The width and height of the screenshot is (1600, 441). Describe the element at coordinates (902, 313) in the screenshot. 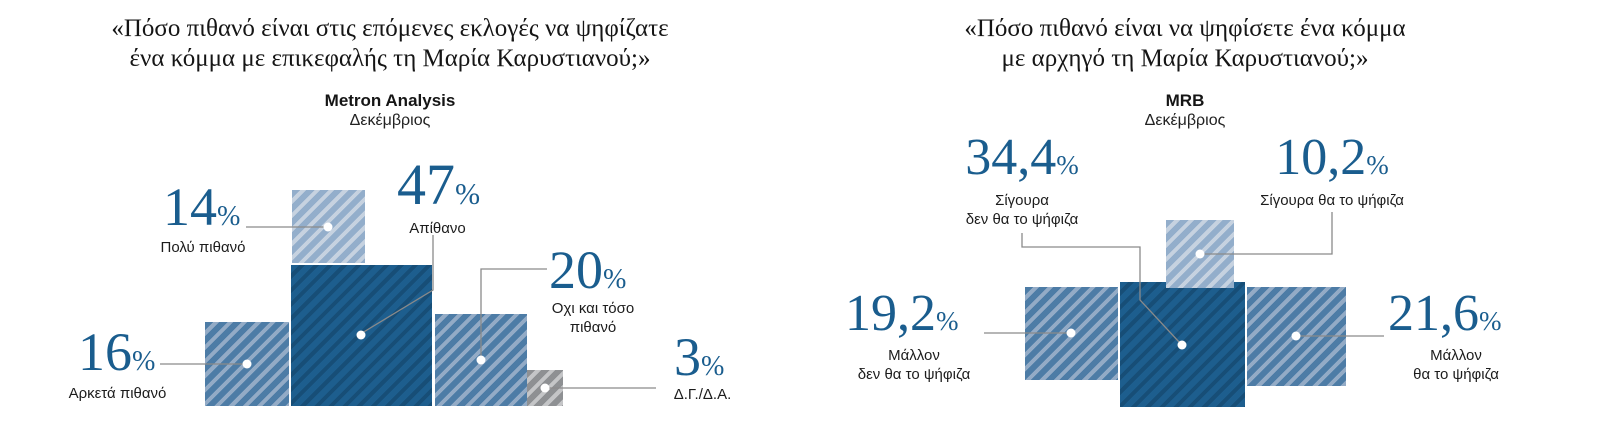

I see `value-prob-not: 19,2%` at that location.